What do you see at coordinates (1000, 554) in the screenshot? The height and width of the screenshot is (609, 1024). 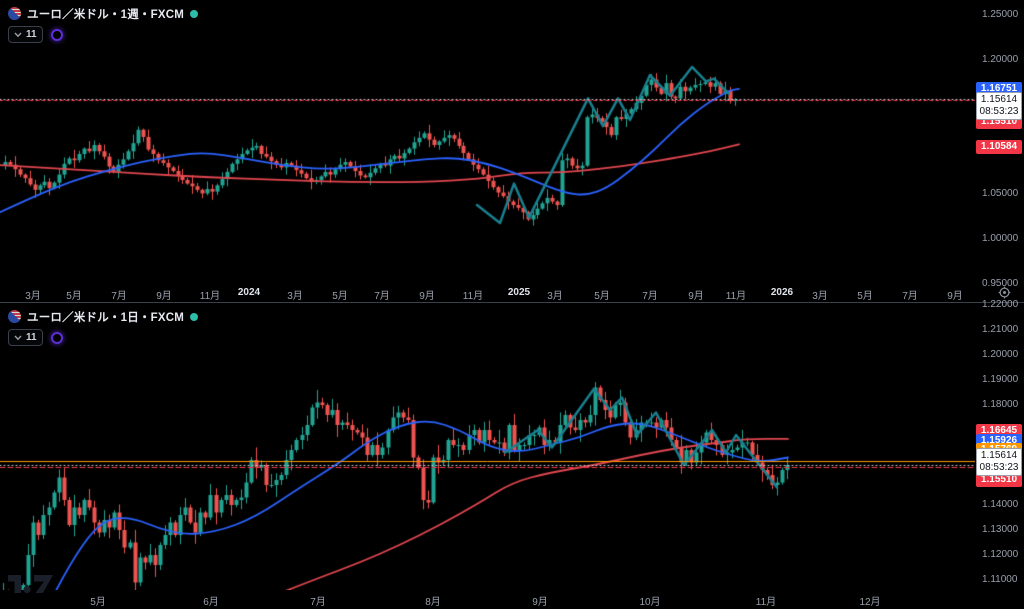 I see `price-tick-label: 1.12000` at bounding box center [1000, 554].